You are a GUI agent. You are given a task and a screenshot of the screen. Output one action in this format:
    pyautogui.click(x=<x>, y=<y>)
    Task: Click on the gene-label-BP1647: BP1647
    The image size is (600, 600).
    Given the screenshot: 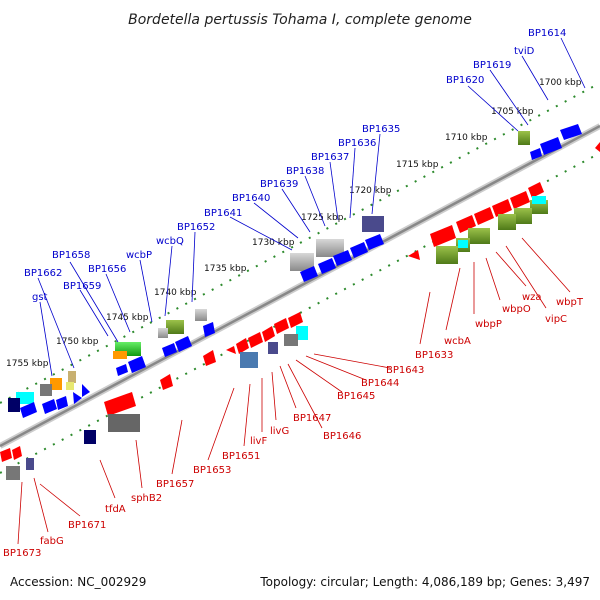 What is the action you would take?
    pyautogui.click(x=312, y=418)
    